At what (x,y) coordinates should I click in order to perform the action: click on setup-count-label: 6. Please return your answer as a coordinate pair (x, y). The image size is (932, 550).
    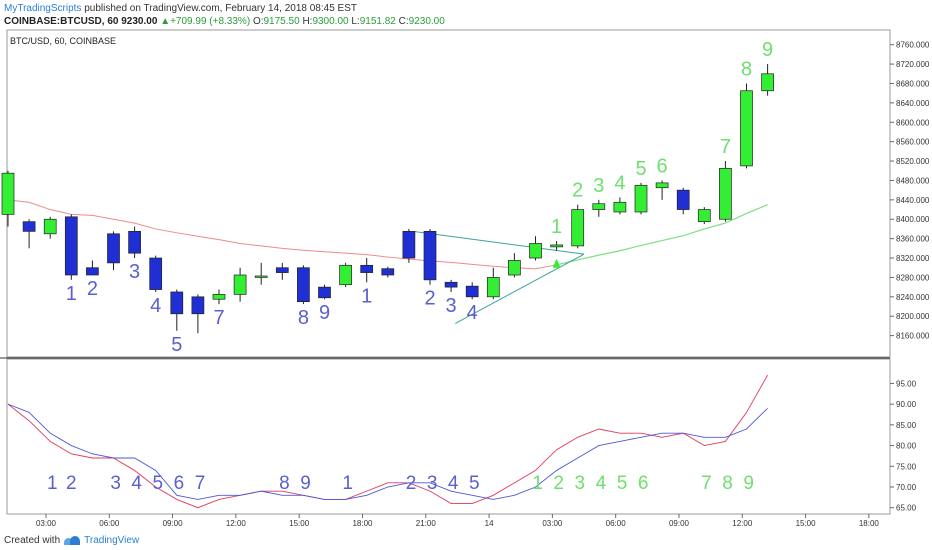
    Looking at the image, I should click on (662, 166).